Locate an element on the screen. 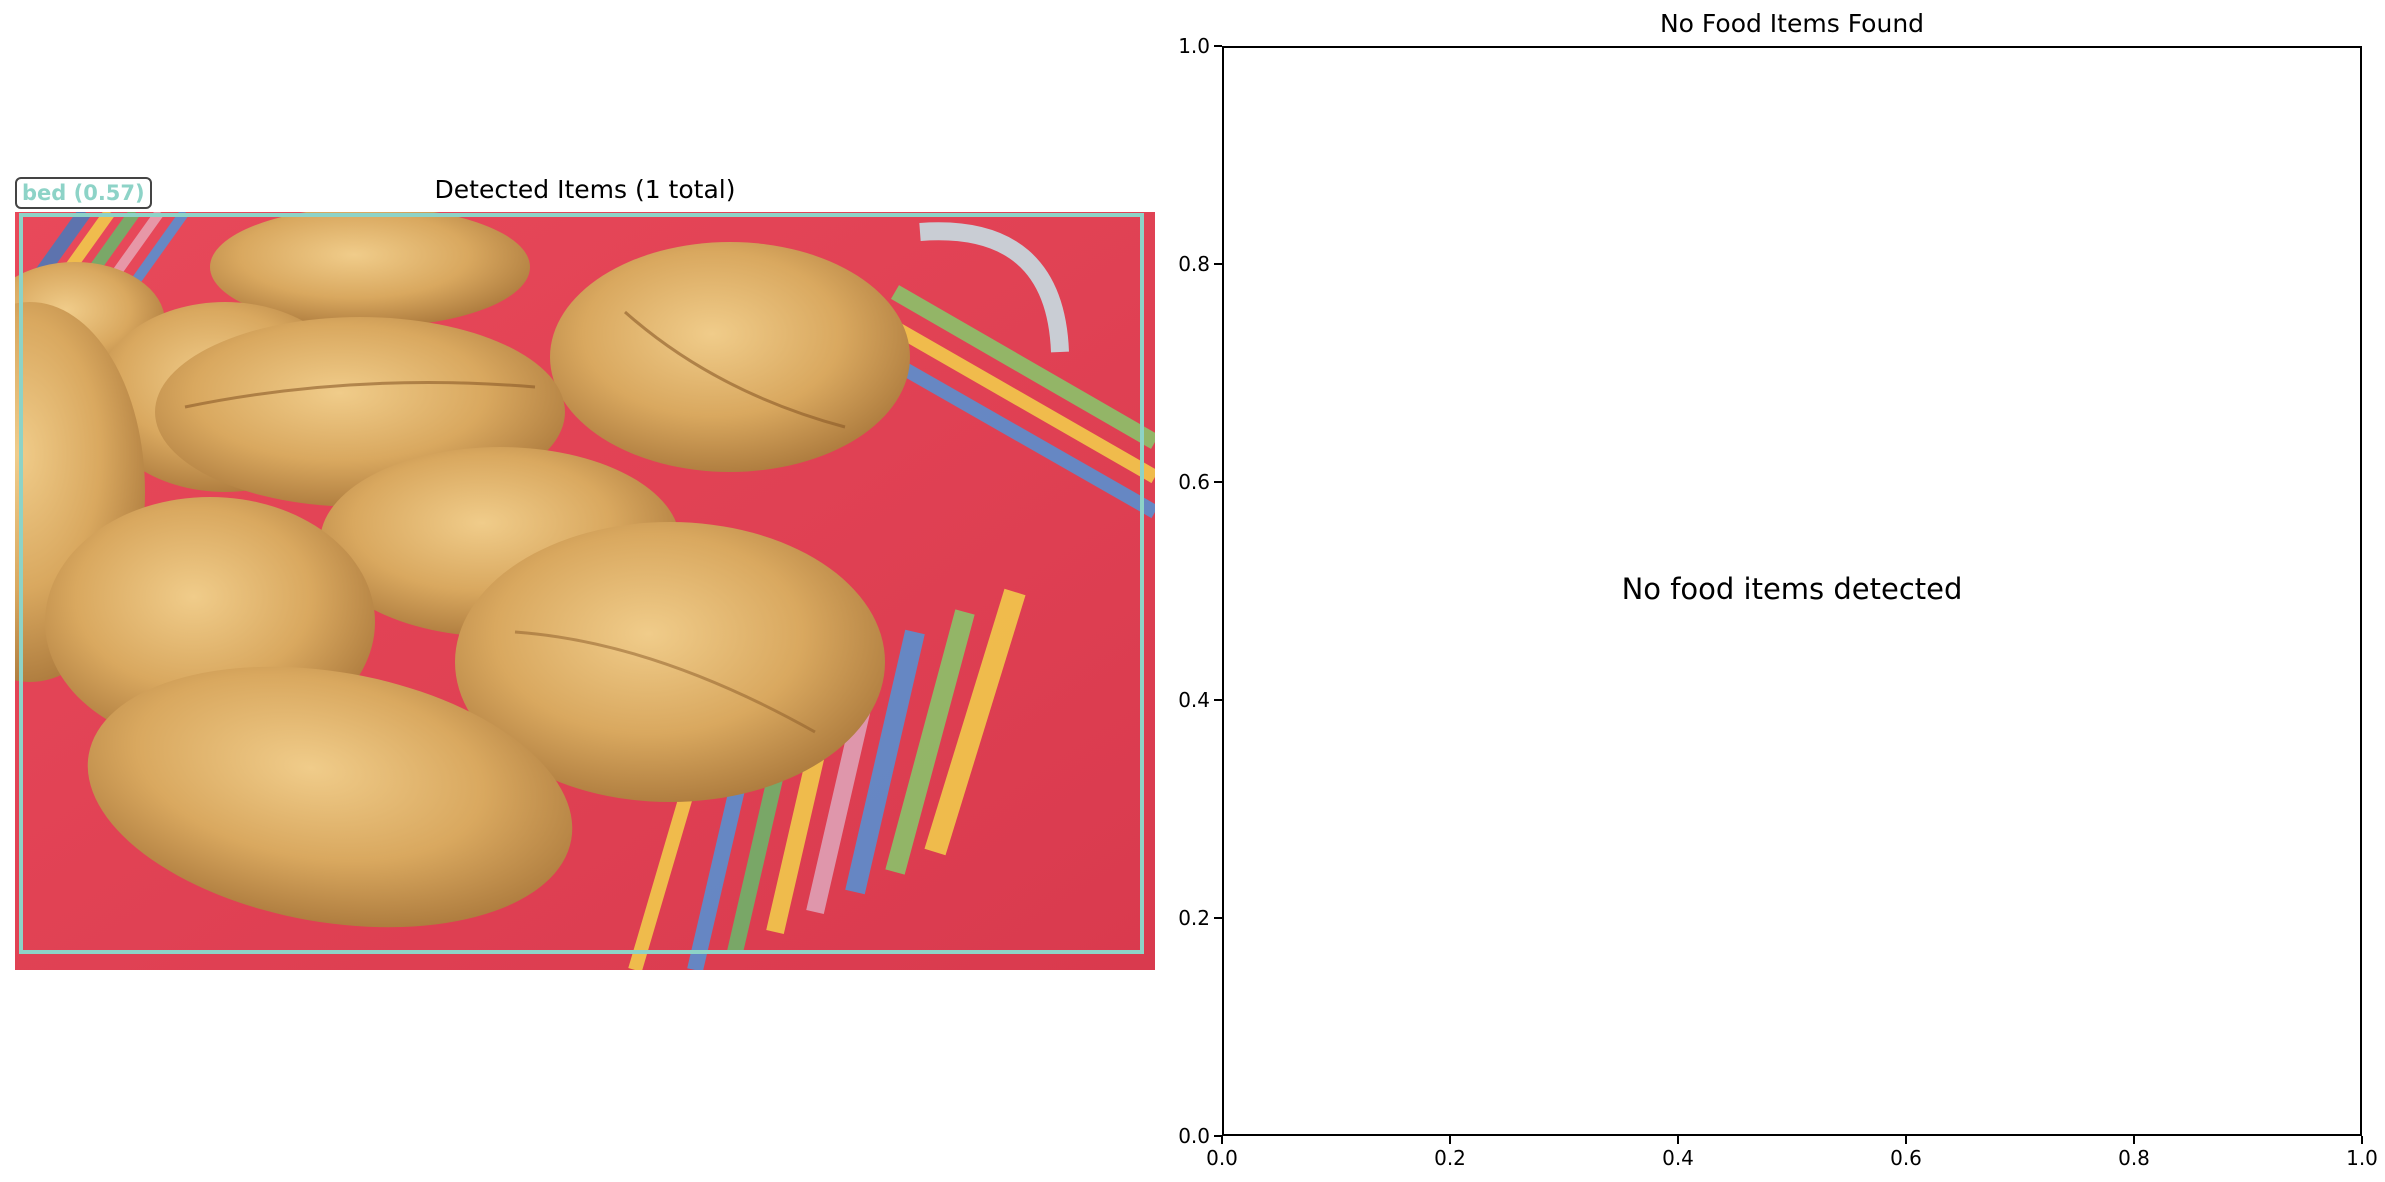 The width and height of the screenshot is (2385, 1182). x-tick-label: 0.2 is located at coordinates (1450, 1158).